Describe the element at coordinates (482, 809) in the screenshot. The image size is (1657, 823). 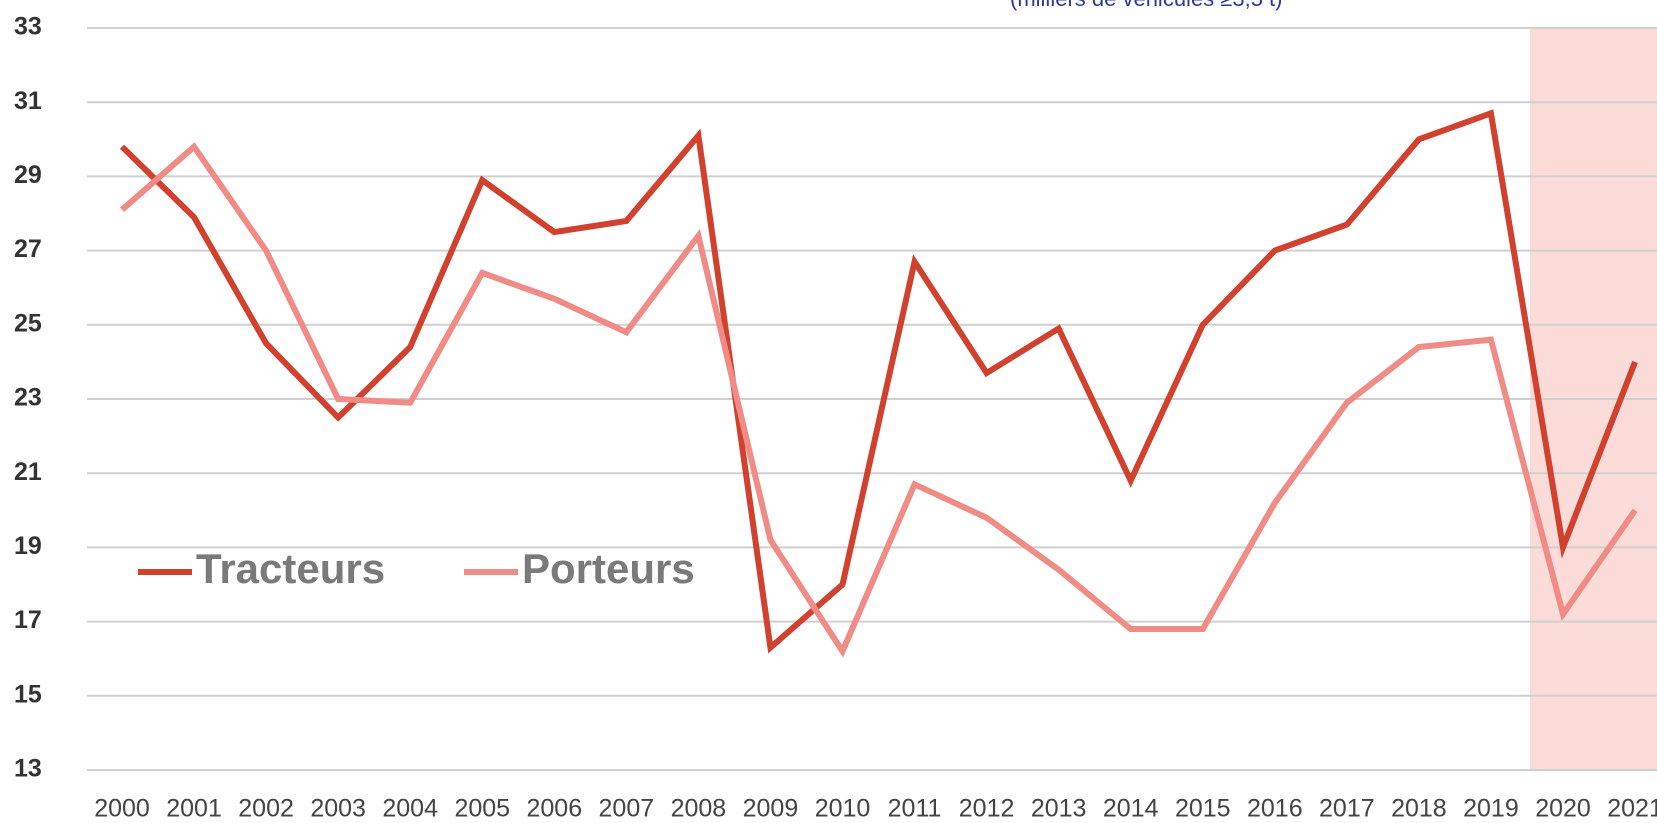
I see `x-tick-label: 2005` at that location.